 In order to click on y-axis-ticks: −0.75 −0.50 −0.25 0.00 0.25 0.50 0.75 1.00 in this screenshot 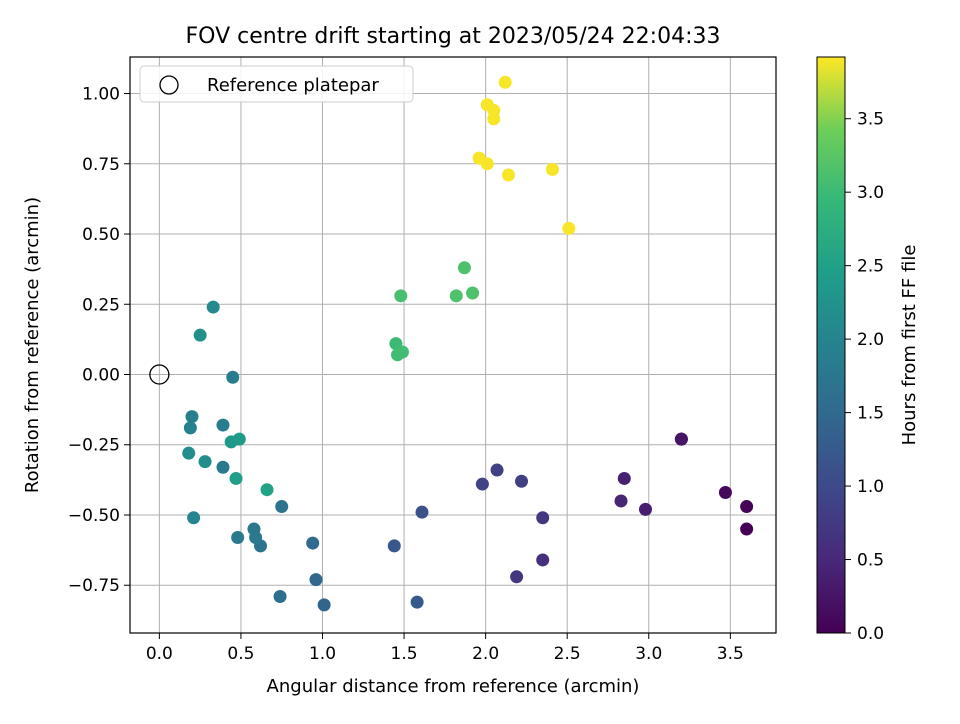, I will do `click(99, 340)`.